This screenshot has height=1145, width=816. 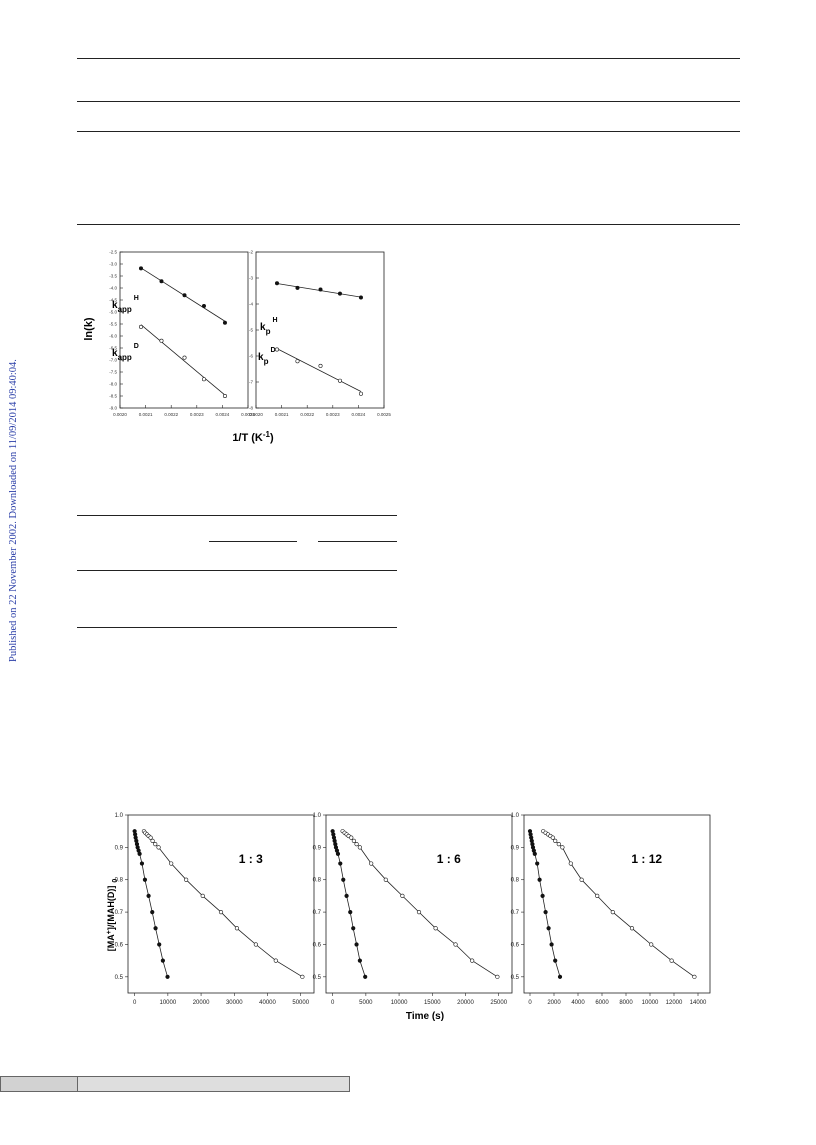 I want to click on y-tick-label: -4.0, so click(x=113, y=288).